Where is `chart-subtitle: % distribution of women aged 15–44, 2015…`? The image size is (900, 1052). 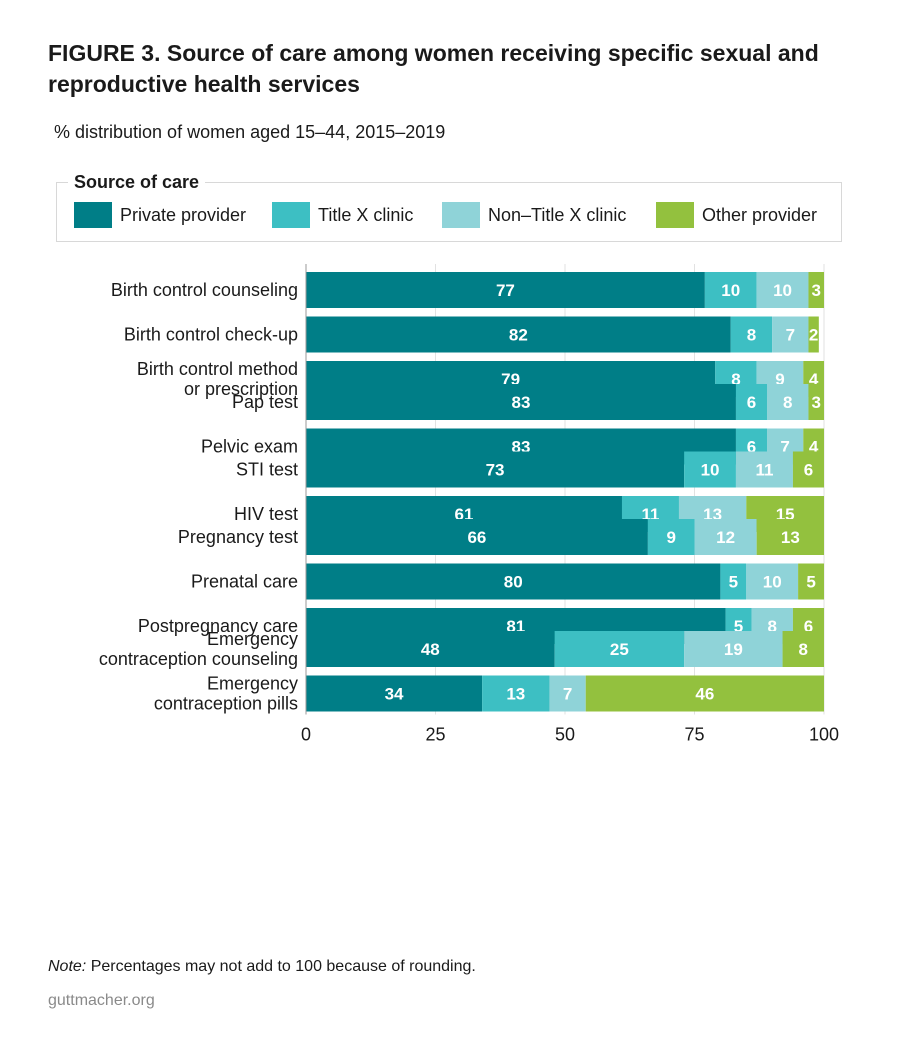 chart-subtitle: % distribution of women aged 15–44, 2015… is located at coordinates (250, 132).